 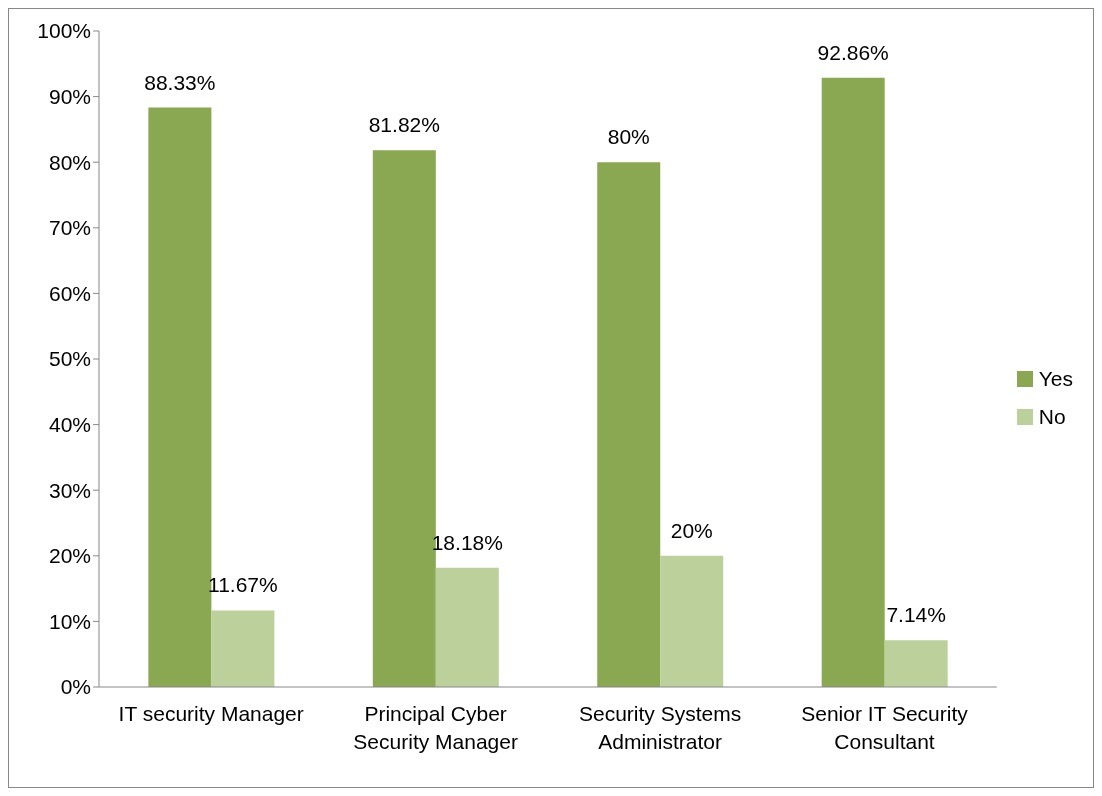 I want to click on y-tick-label: 40%, so click(x=69, y=425).